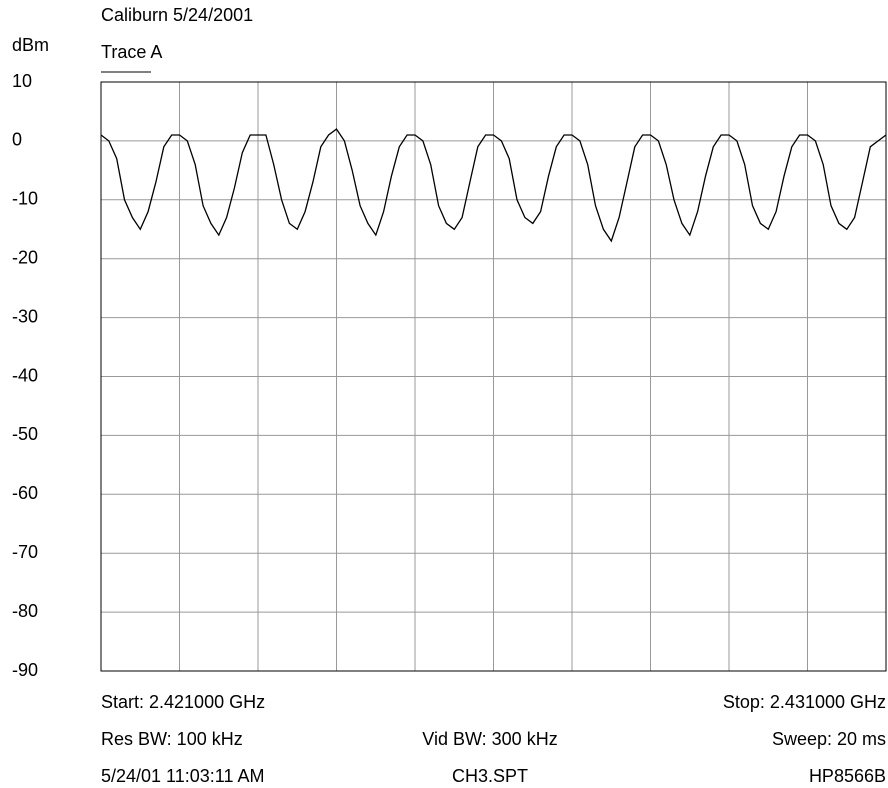 The width and height of the screenshot is (888, 788). Describe the element at coordinates (847, 776) in the screenshot. I see `footer-instrument: HP8566B` at that location.